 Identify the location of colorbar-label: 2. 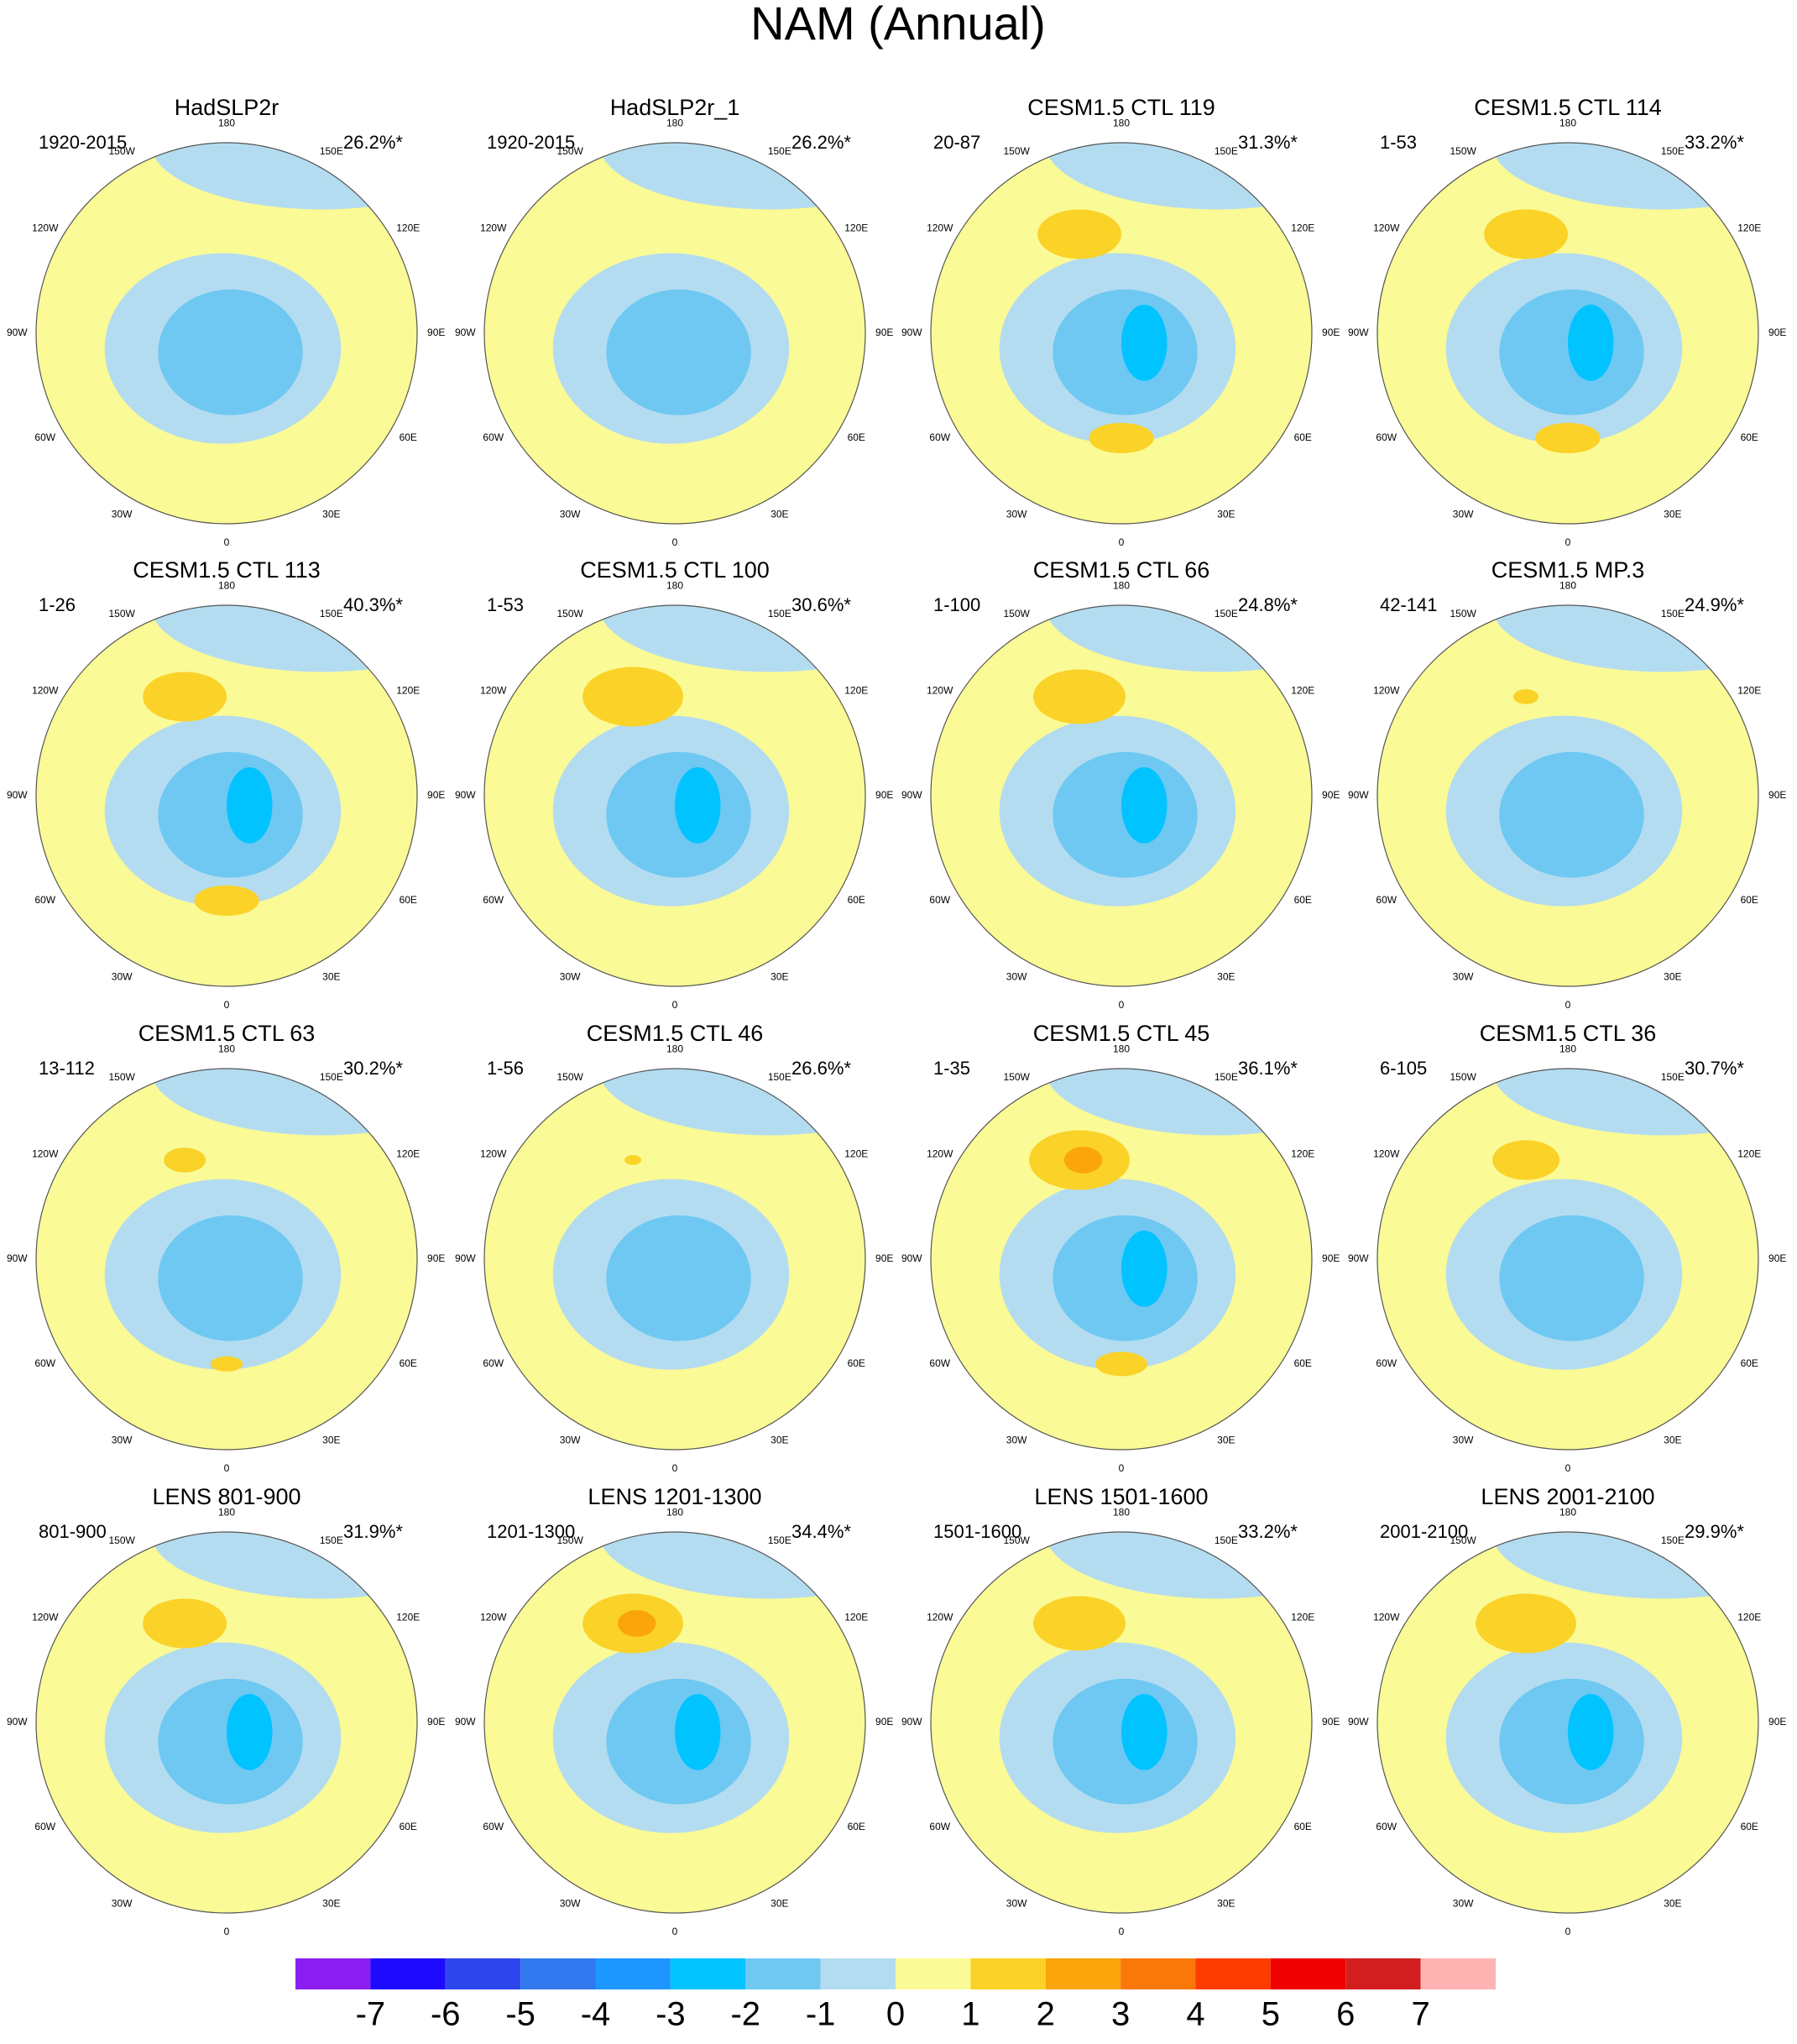
(1046, 2014).